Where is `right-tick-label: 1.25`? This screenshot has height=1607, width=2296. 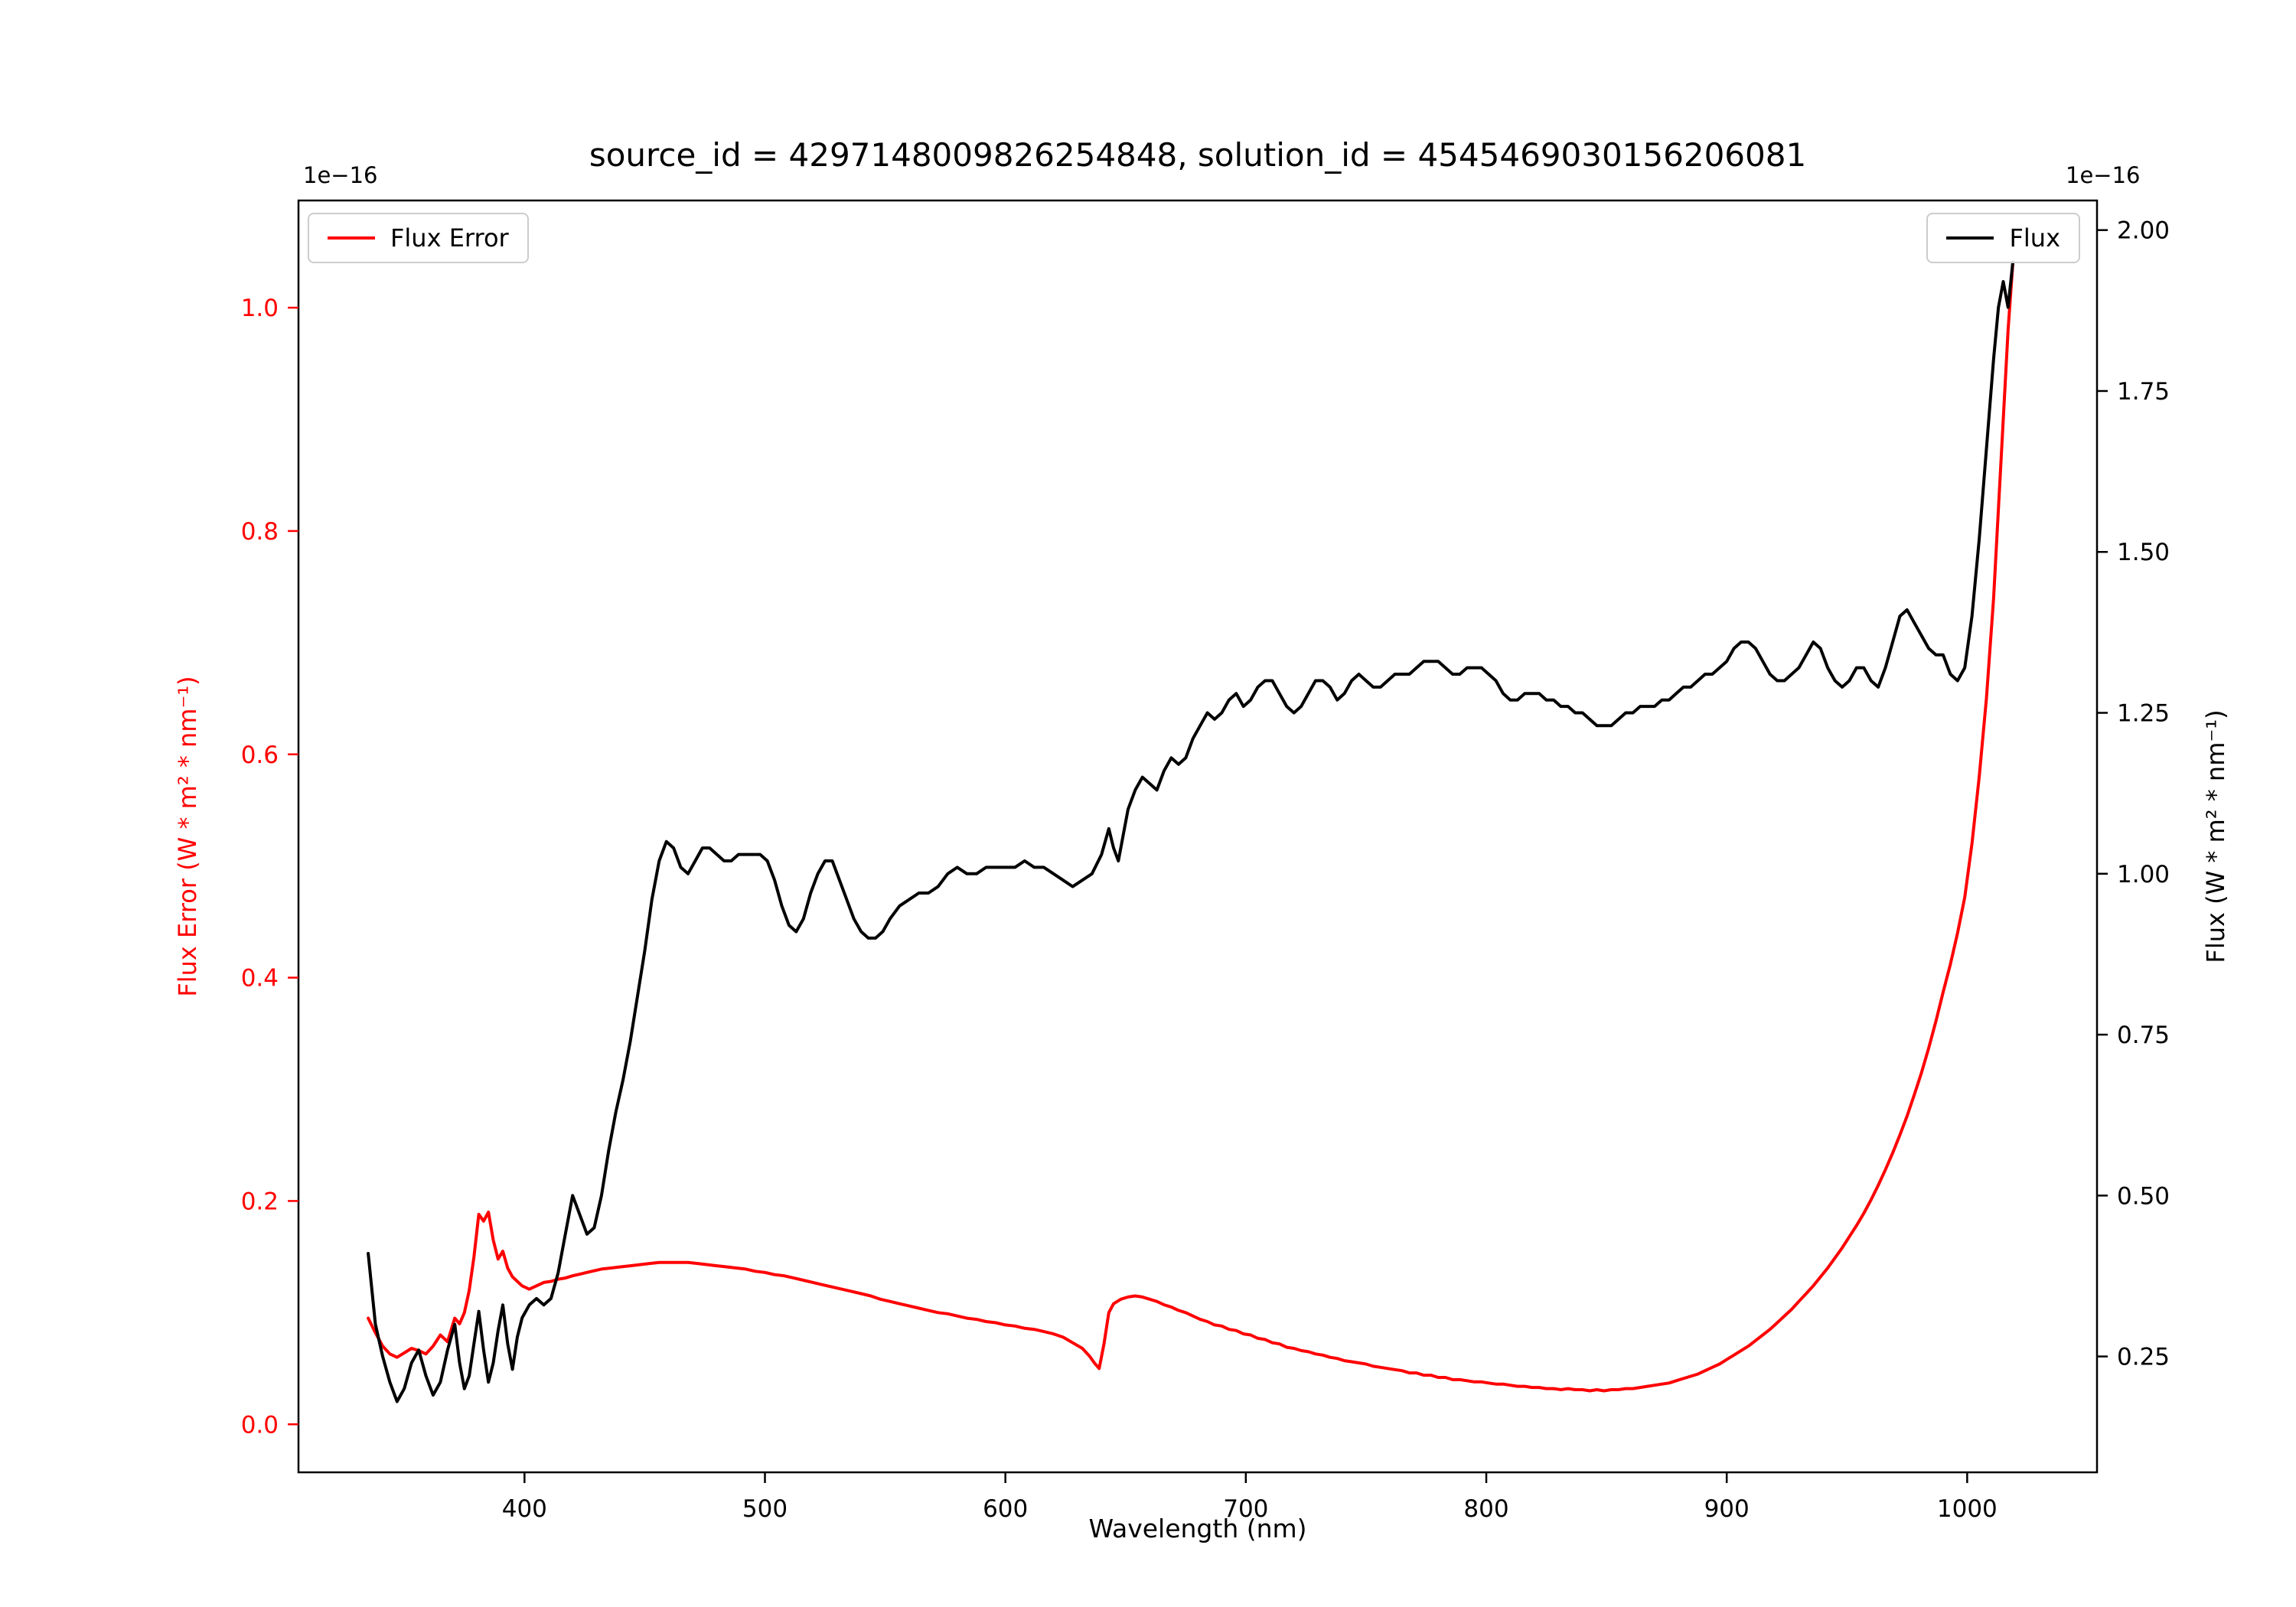 right-tick-label: 1.25 is located at coordinates (2143, 714).